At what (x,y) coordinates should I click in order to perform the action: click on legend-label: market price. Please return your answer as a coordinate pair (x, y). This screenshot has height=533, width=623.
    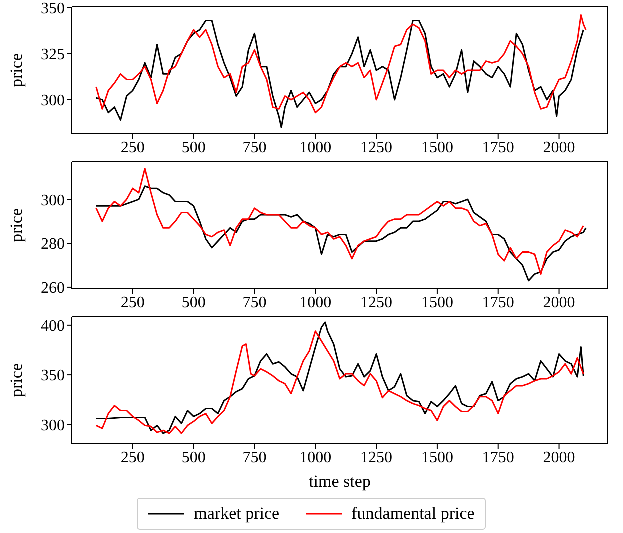
    Looking at the image, I should click on (237, 514).